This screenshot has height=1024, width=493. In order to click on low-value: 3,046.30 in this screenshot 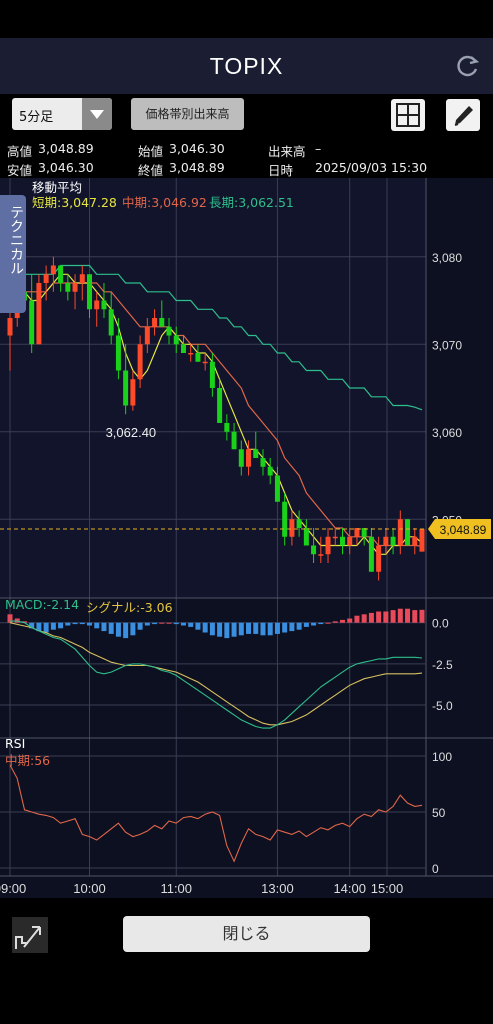, I will do `click(66, 167)`.